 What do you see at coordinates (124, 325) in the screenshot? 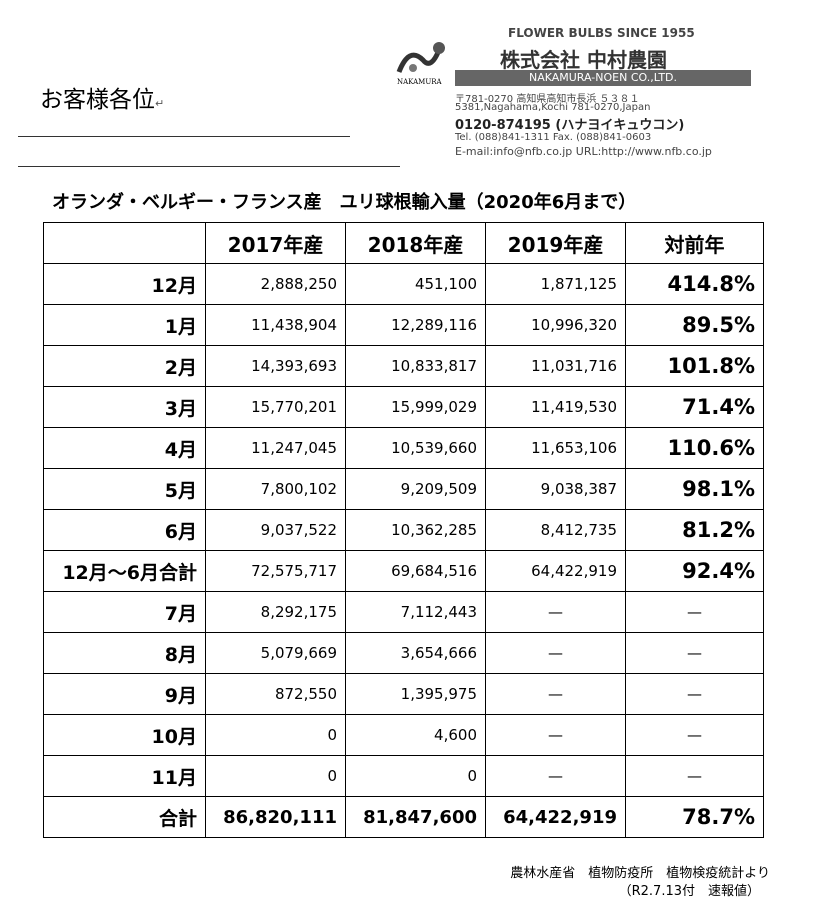
I see `row-label: 1月` at bounding box center [124, 325].